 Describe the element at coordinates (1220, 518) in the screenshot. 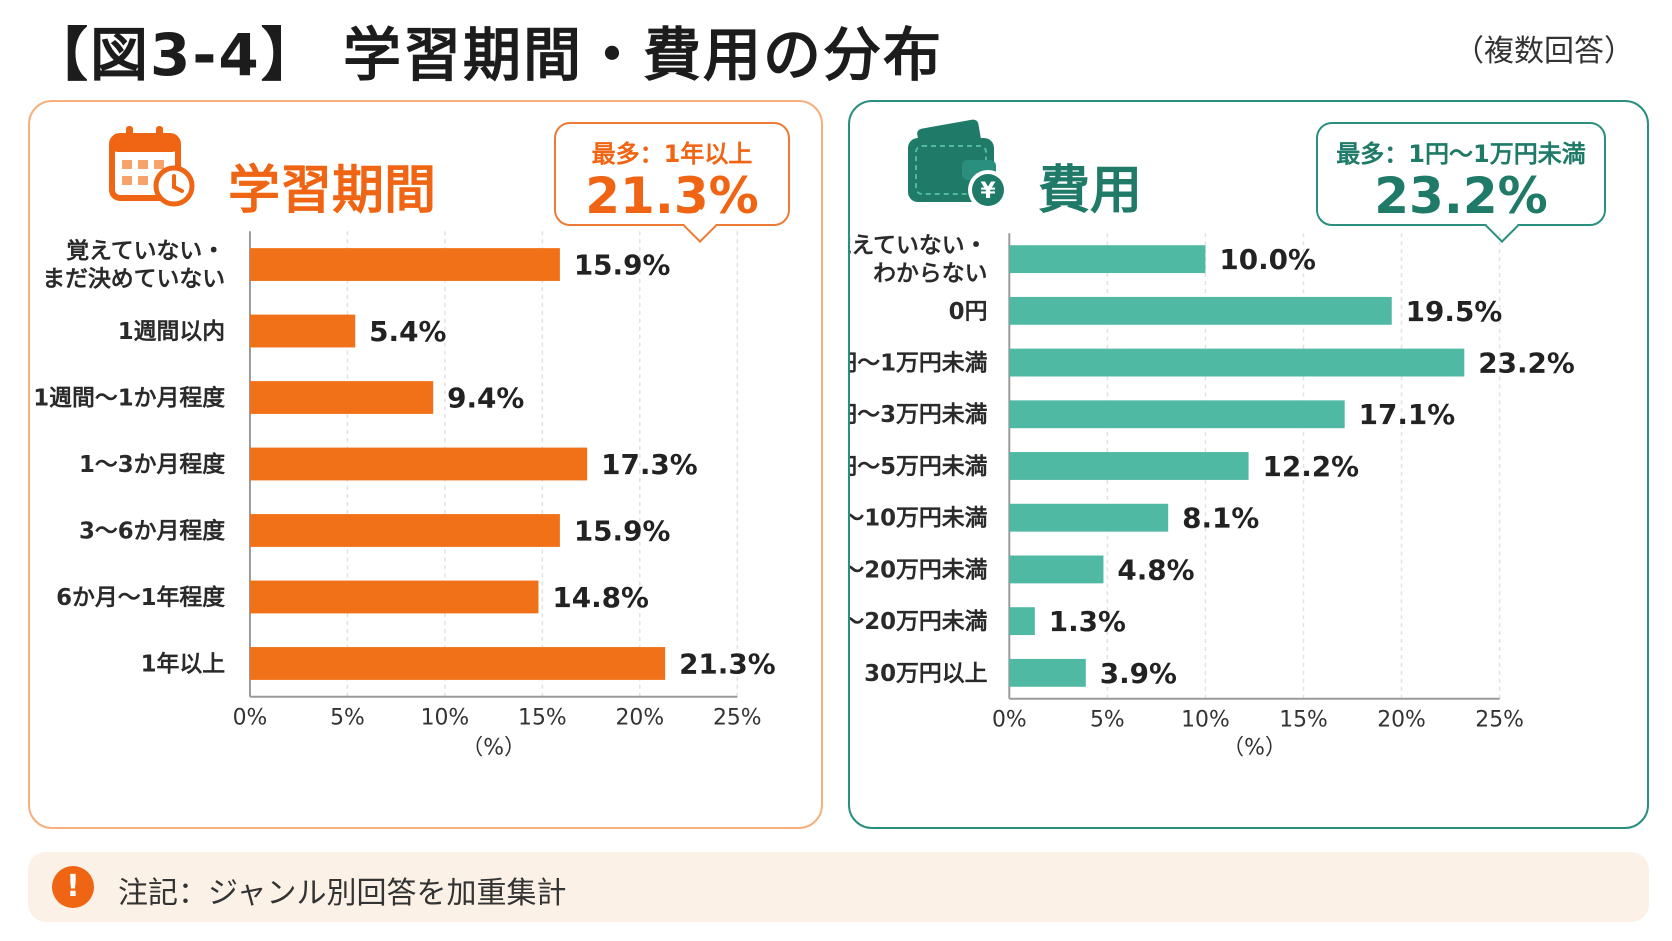

I see `bar-value-label: 8.1%` at that location.